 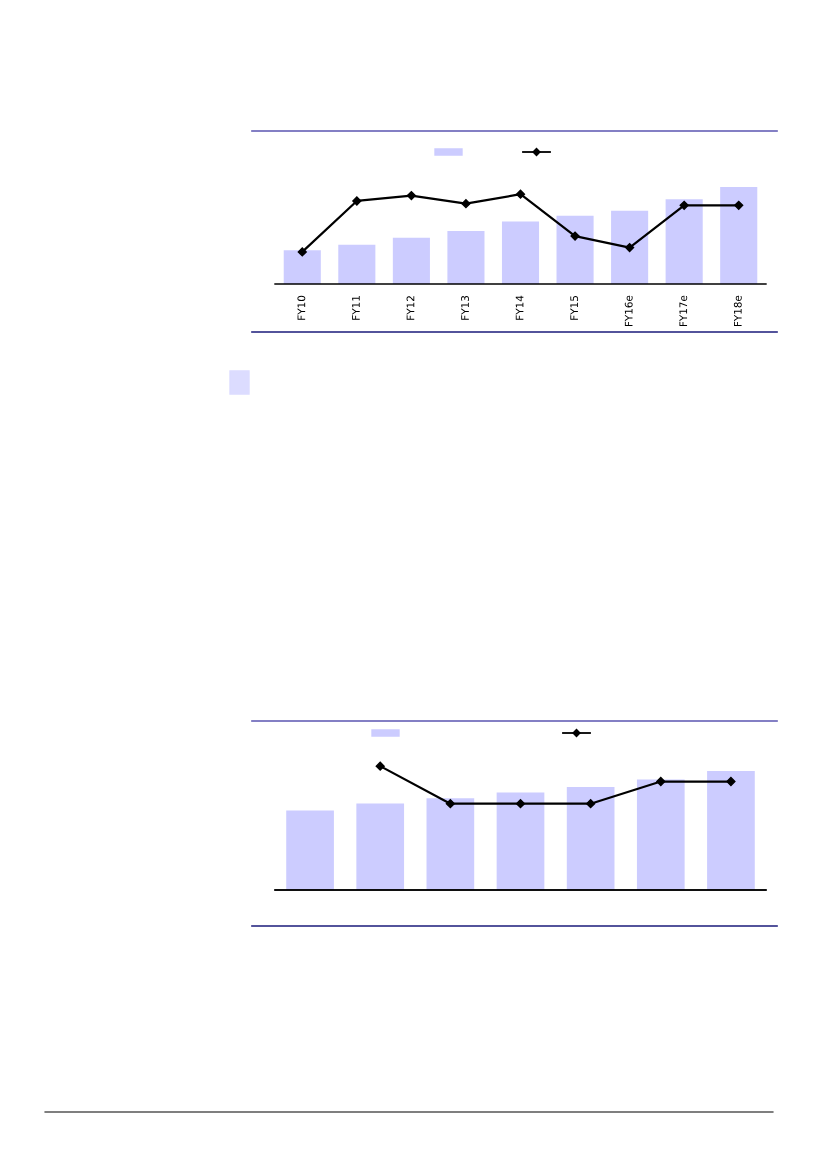 What do you see at coordinates (519, 307) in the screenshot?
I see `x-tick-label: FY14` at bounding box center [519, 307].